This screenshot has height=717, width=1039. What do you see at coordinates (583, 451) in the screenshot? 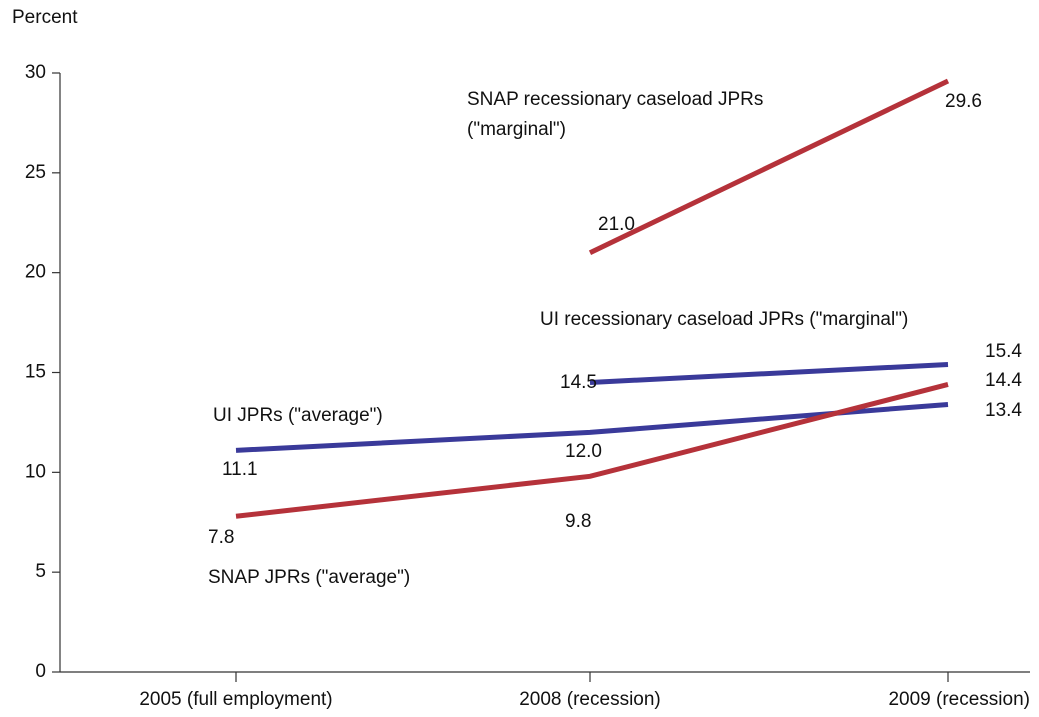
I see `data-label: 12.0` at bounding box center [583, 451].